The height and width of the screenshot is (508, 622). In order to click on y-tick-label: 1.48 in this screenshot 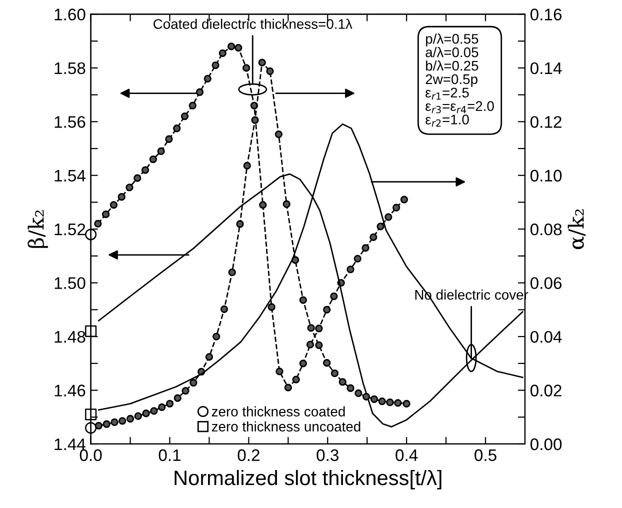, I will do `click(70, 336)`.